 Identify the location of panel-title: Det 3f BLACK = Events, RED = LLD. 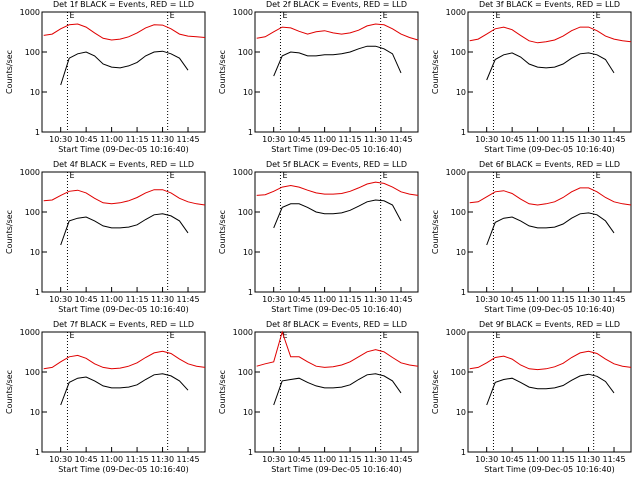
(549, 4).